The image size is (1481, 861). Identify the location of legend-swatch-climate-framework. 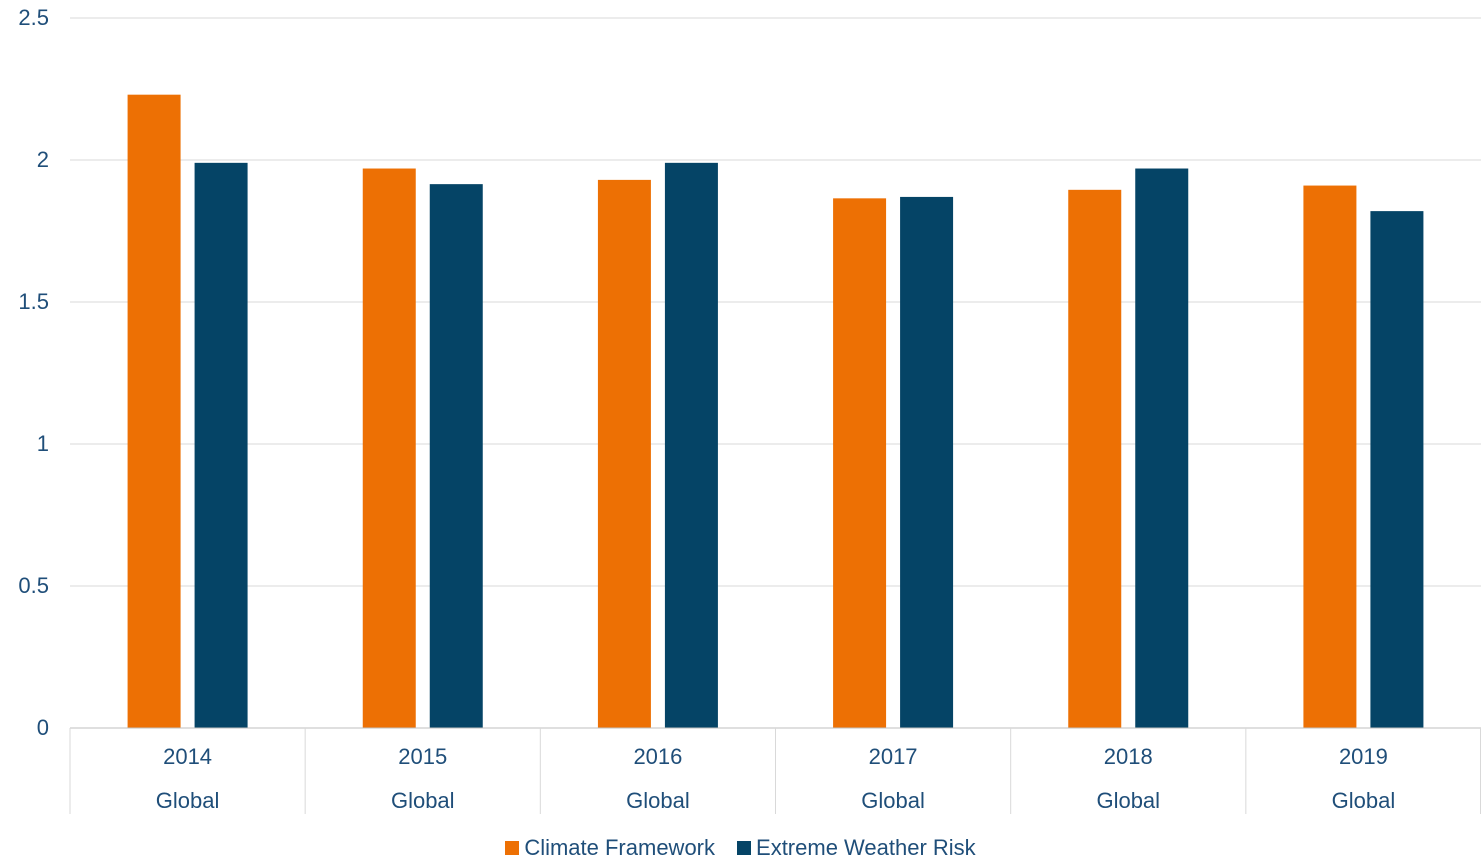
(512, 848).